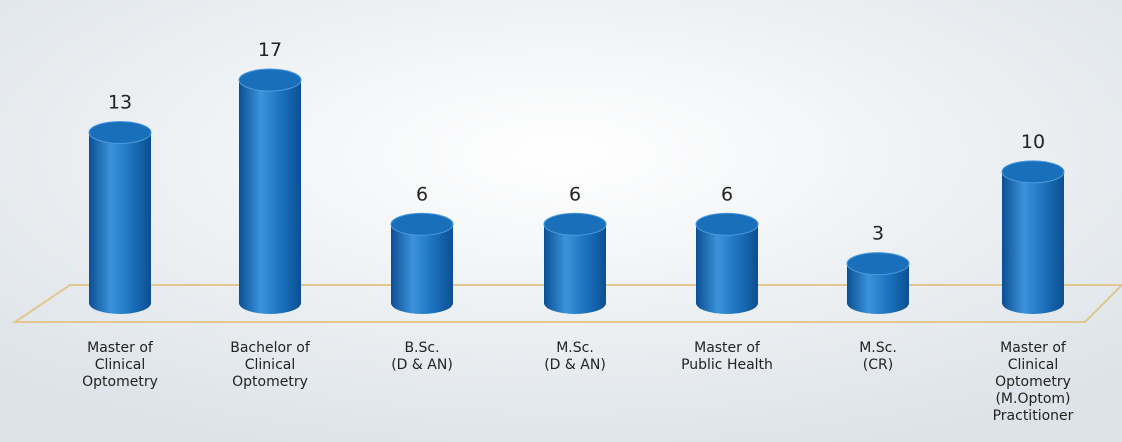 The width and height of the screenshot is (1122, 442). I want to click on x-tick-label: Bachelor of, so click(270, 348).